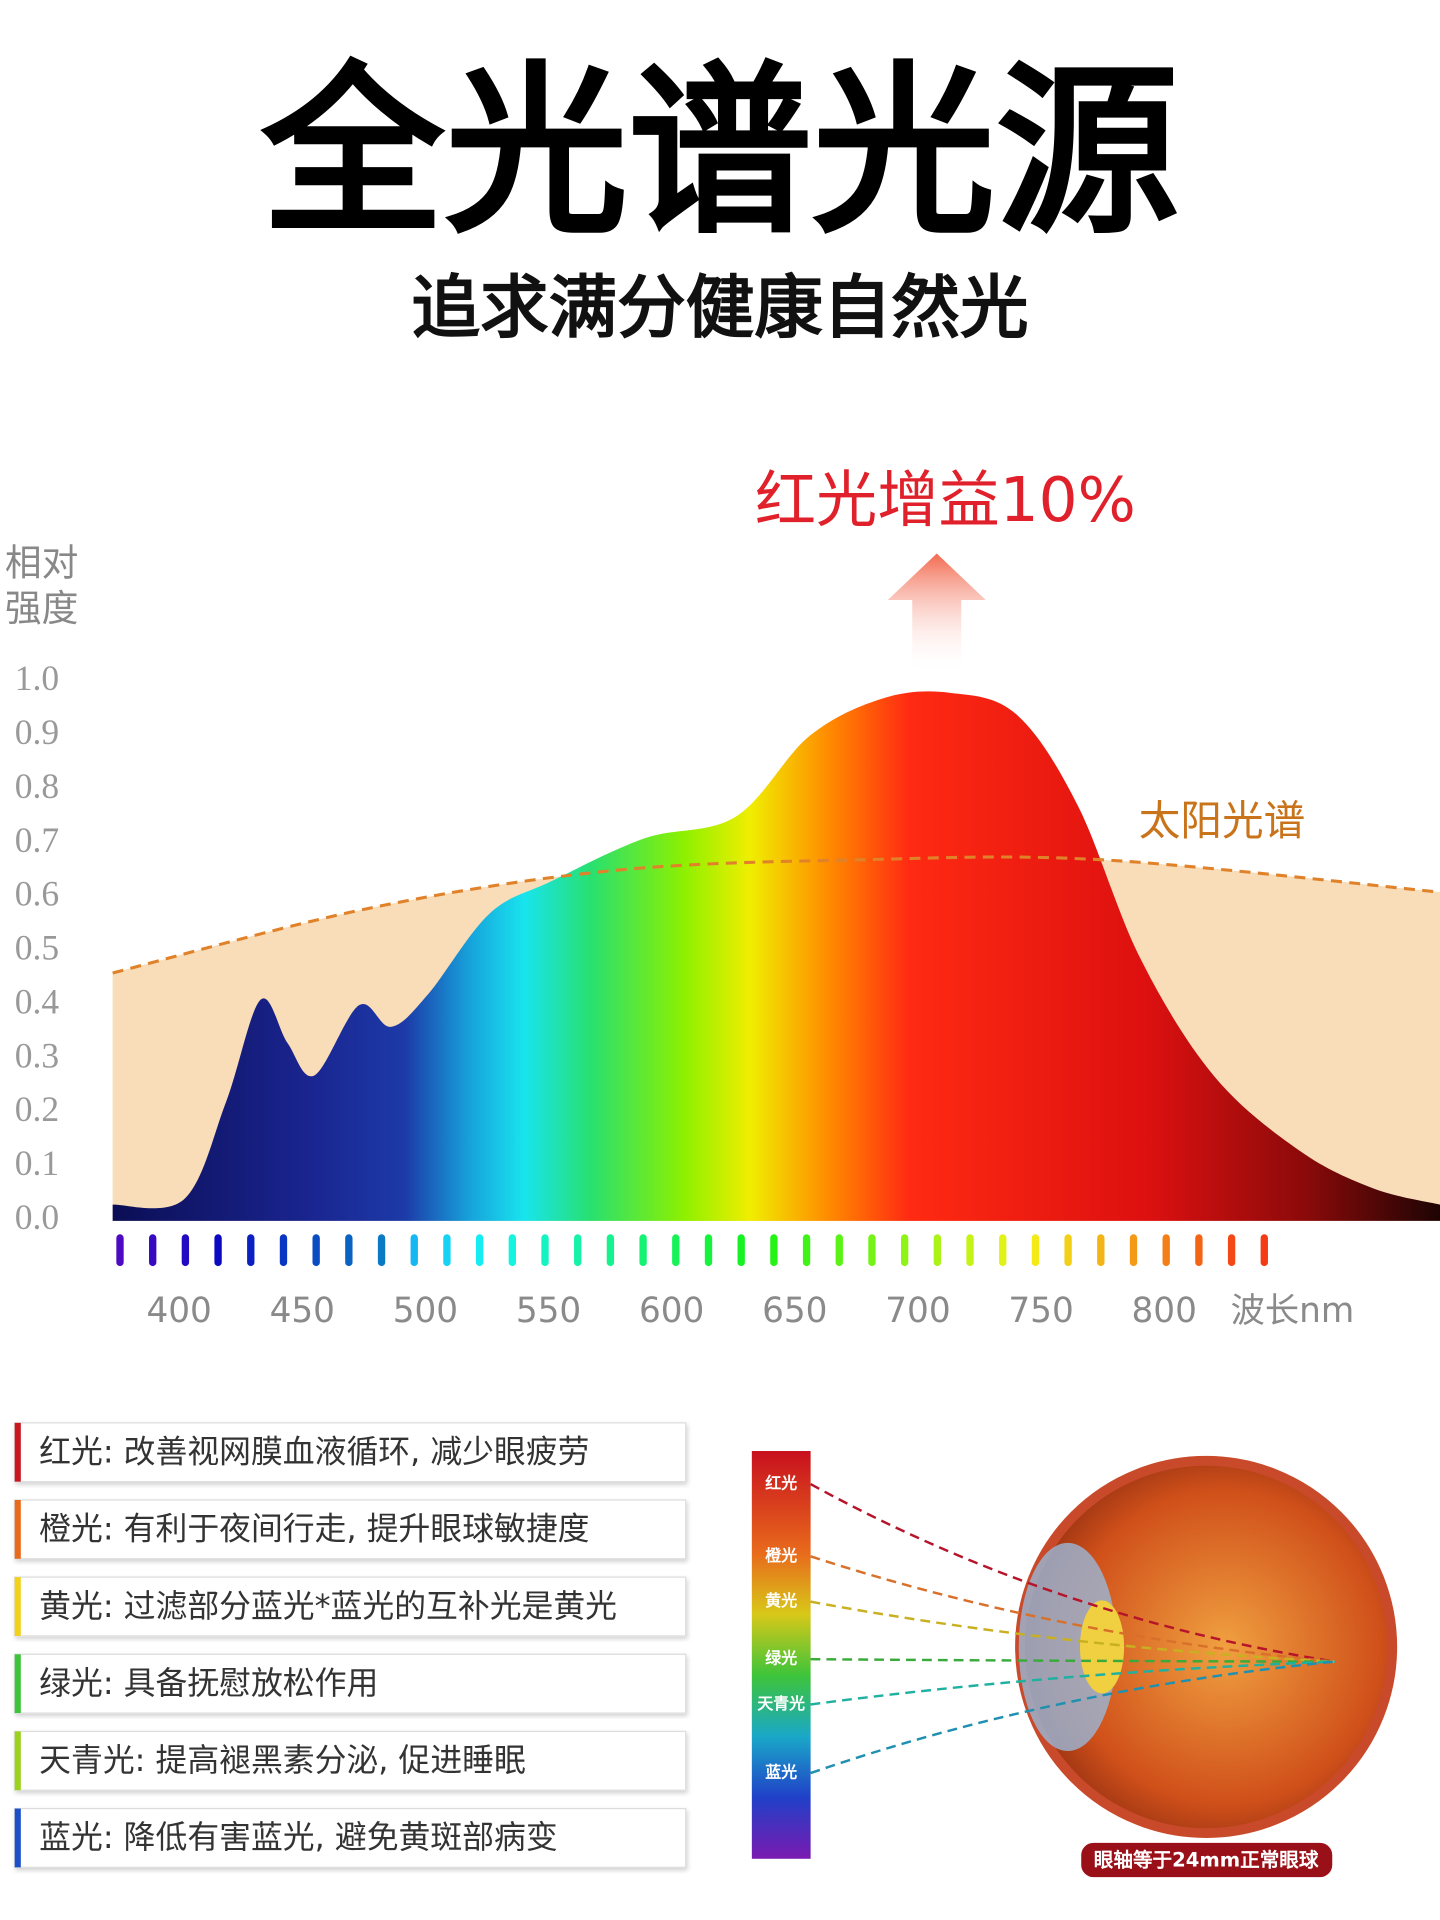 This screenshot has height=1920, width=1440. What do you see at coordinates (298, 1837) in the screenshot?
I see `note-text: 蓝光: 降低有害蓝光, 避免黄斑部病变` at bounding box center [298, 1837].